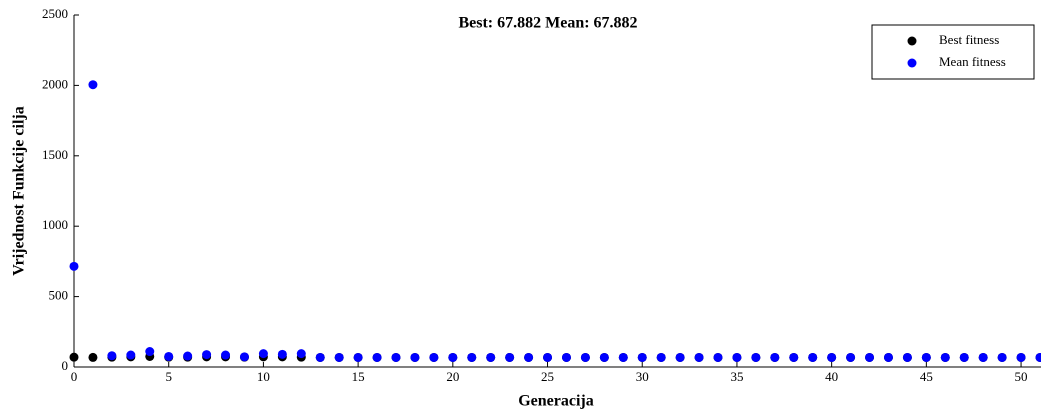  I want to click on y-tick-label: 500, so click(59, 295).